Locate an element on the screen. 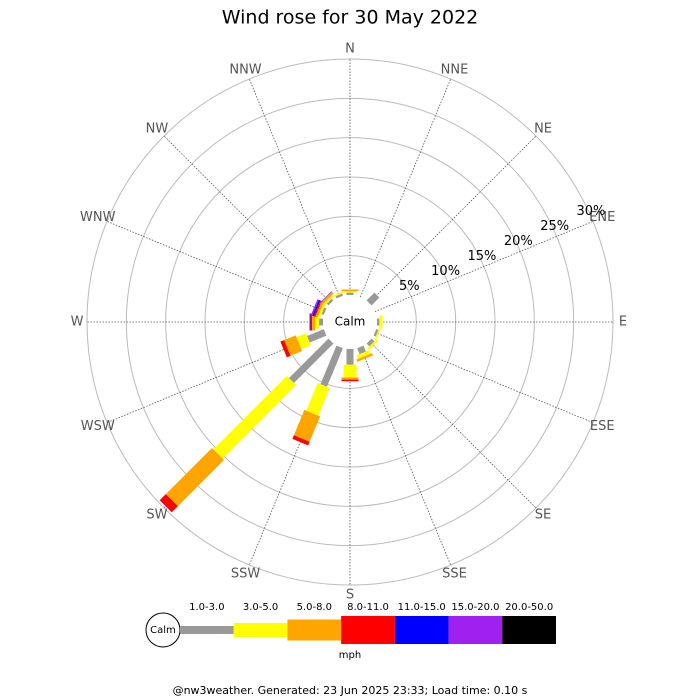 Image resolution: width=700 pixels, height=700 pixels. direction-label: E is located at coordinates (623, 322).